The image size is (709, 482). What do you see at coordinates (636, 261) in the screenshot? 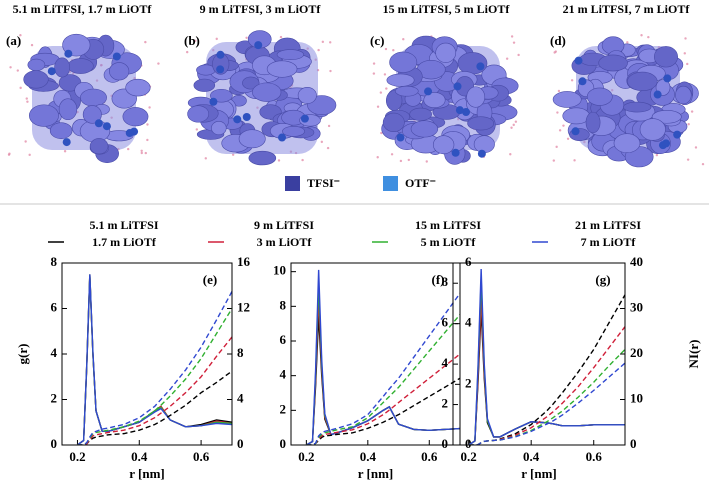
I see `y2-tick-label: 40` at bounding box center [636, 261].